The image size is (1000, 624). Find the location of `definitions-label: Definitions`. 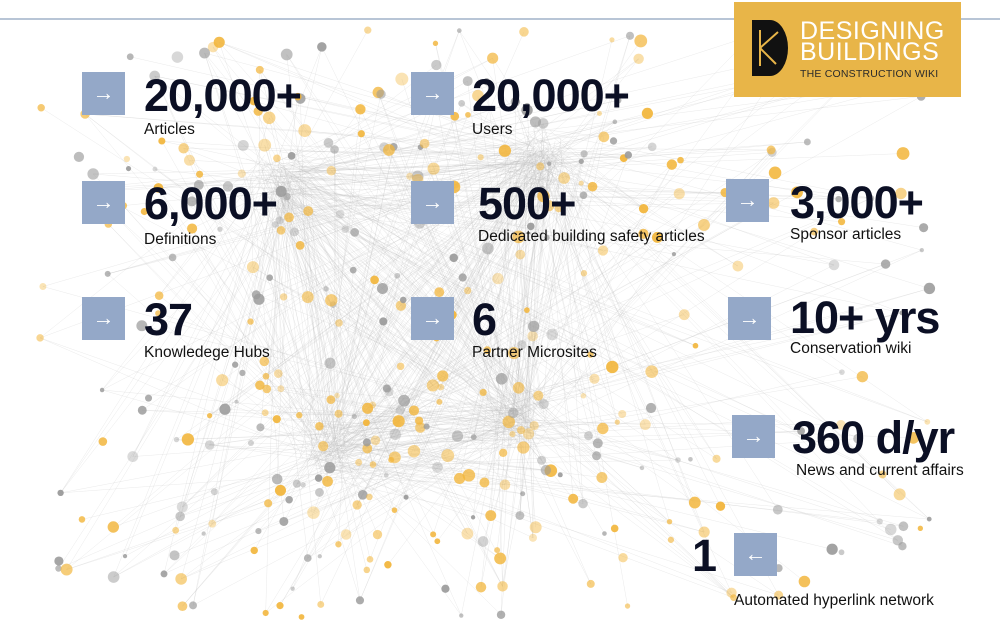

definitions-label: Definitions is located at coordinates (180, 239).